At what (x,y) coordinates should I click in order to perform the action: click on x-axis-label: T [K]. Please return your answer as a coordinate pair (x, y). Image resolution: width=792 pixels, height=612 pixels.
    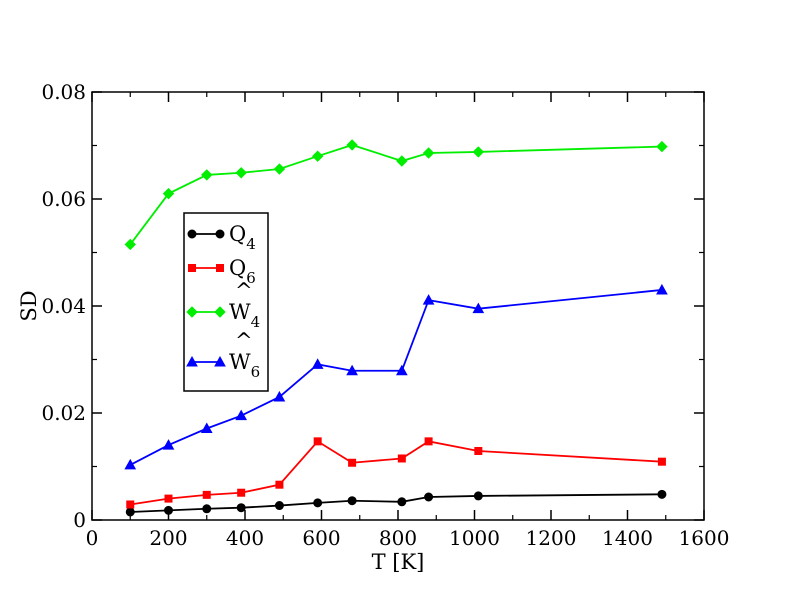
    Looking at the image, I should click on (398, 562).